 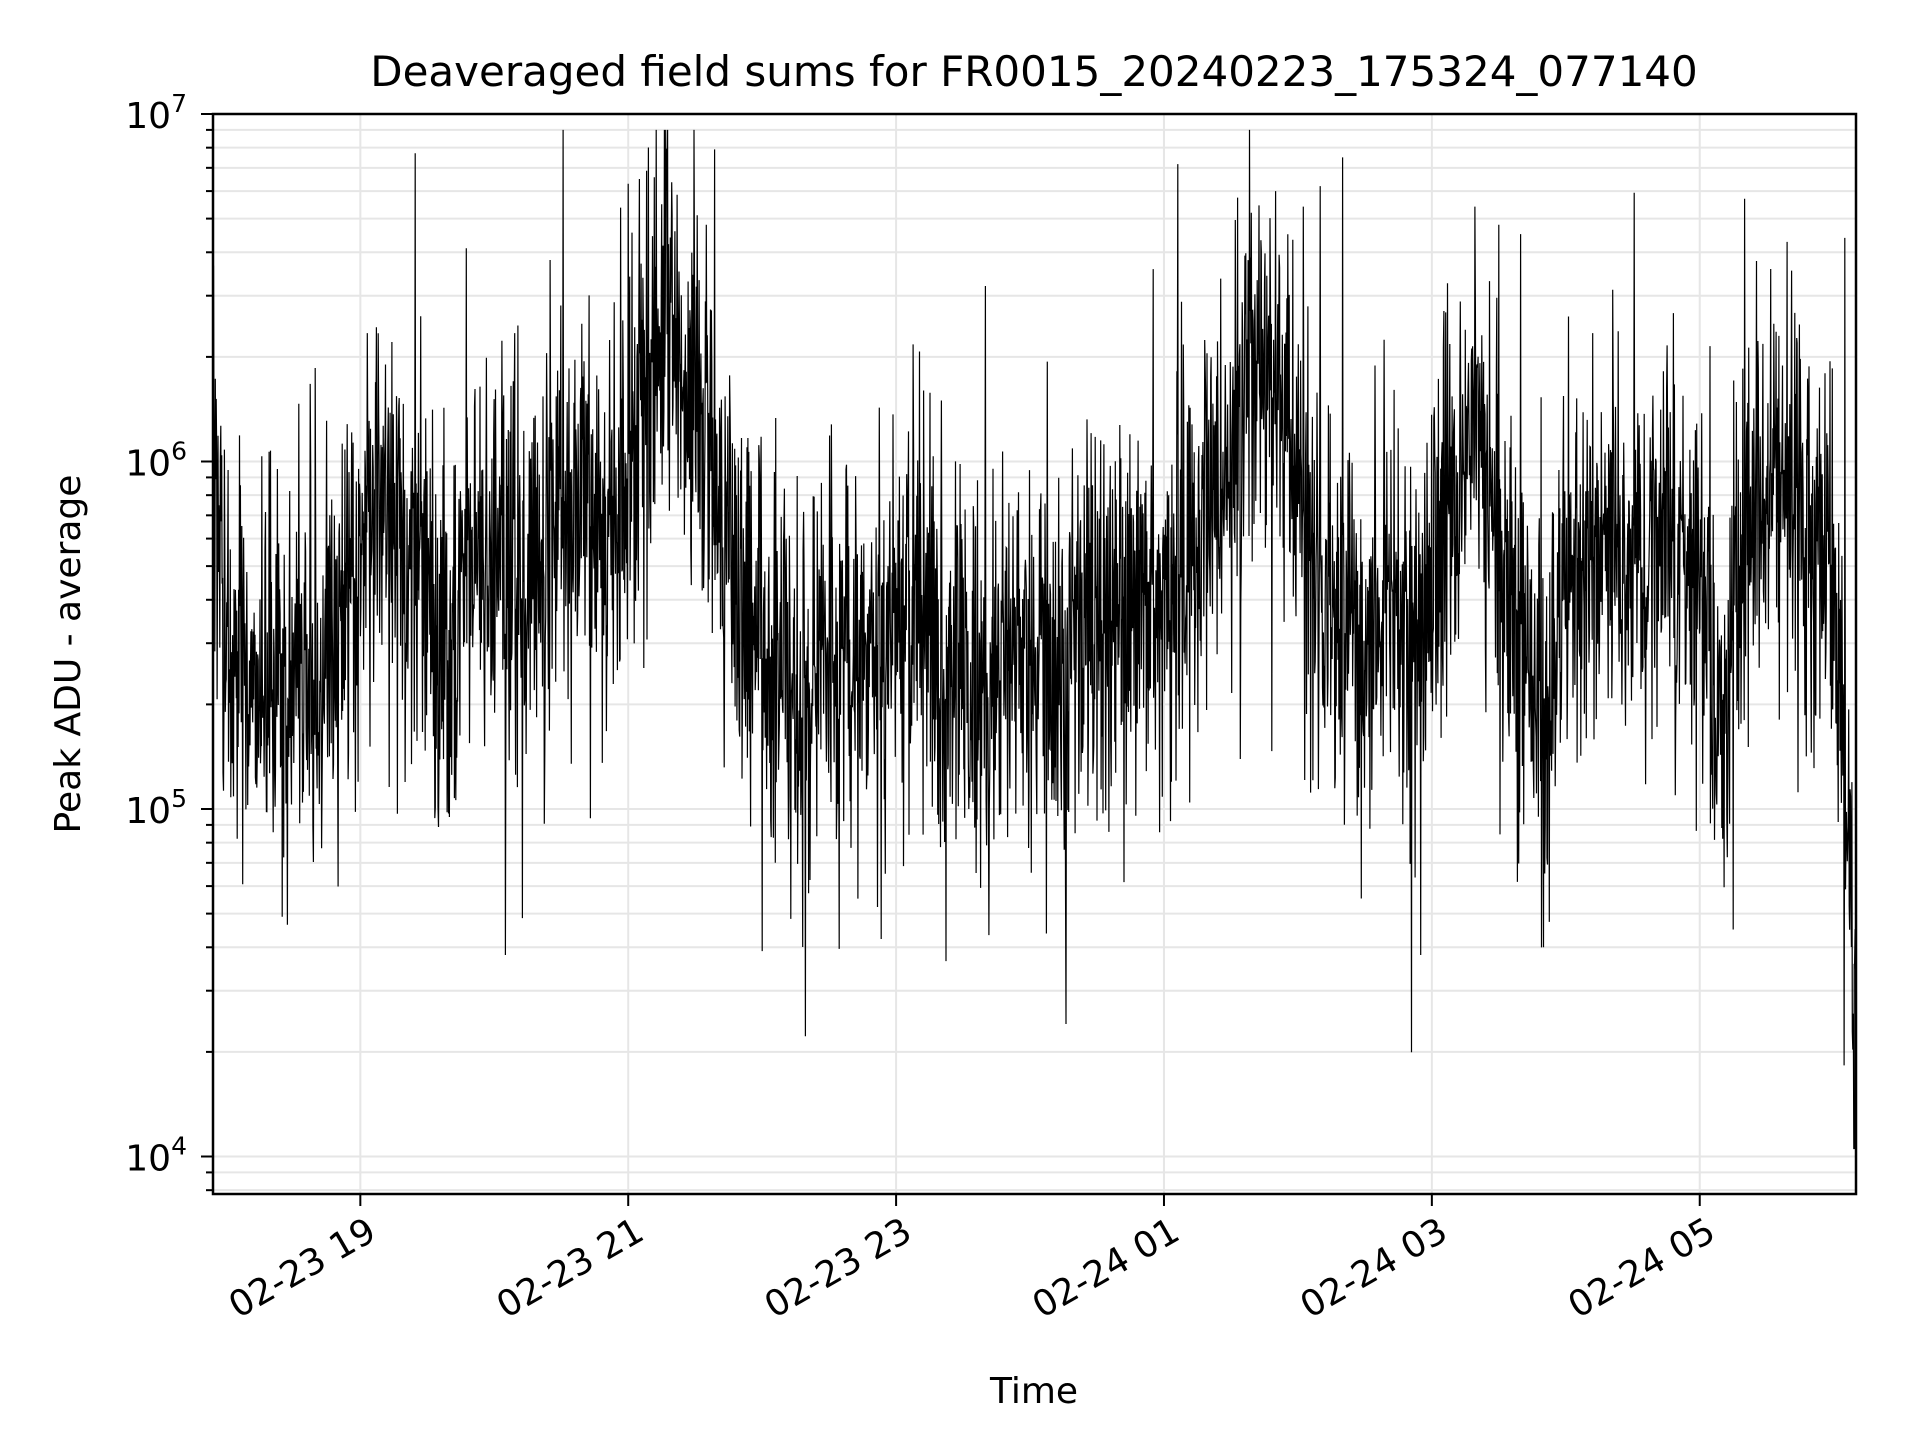 I want to click on y-tick-label: 10⁶, so click(x=156, y=461).